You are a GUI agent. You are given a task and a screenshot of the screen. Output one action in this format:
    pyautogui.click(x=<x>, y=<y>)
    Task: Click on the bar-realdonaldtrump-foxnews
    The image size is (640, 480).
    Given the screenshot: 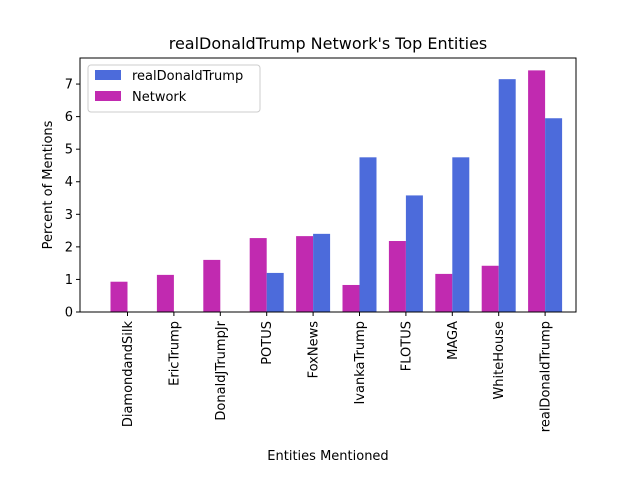 What is the action you would take?
    pyautogui.click(x=322, y=272)
    